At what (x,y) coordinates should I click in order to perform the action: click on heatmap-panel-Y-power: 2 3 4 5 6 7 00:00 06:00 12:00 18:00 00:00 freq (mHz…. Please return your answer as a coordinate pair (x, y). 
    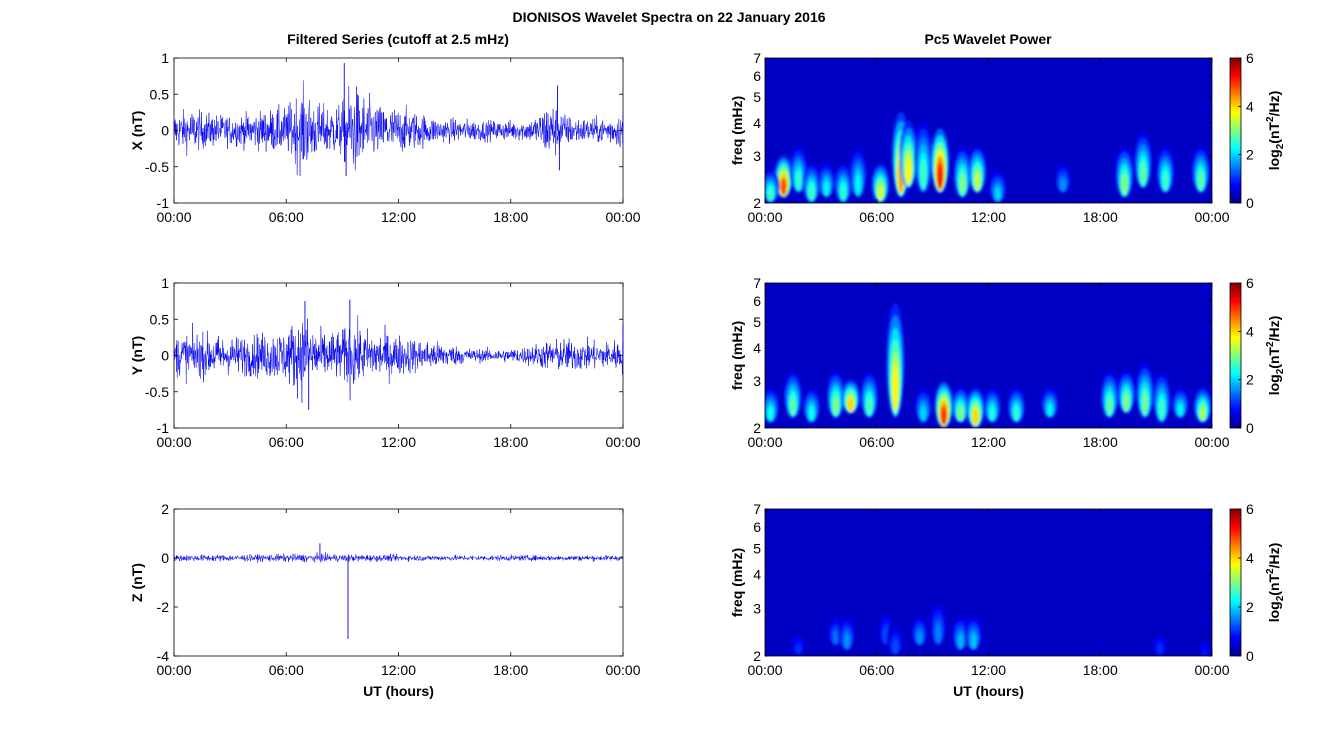
    Looking at the image, I should click on (979, 362).